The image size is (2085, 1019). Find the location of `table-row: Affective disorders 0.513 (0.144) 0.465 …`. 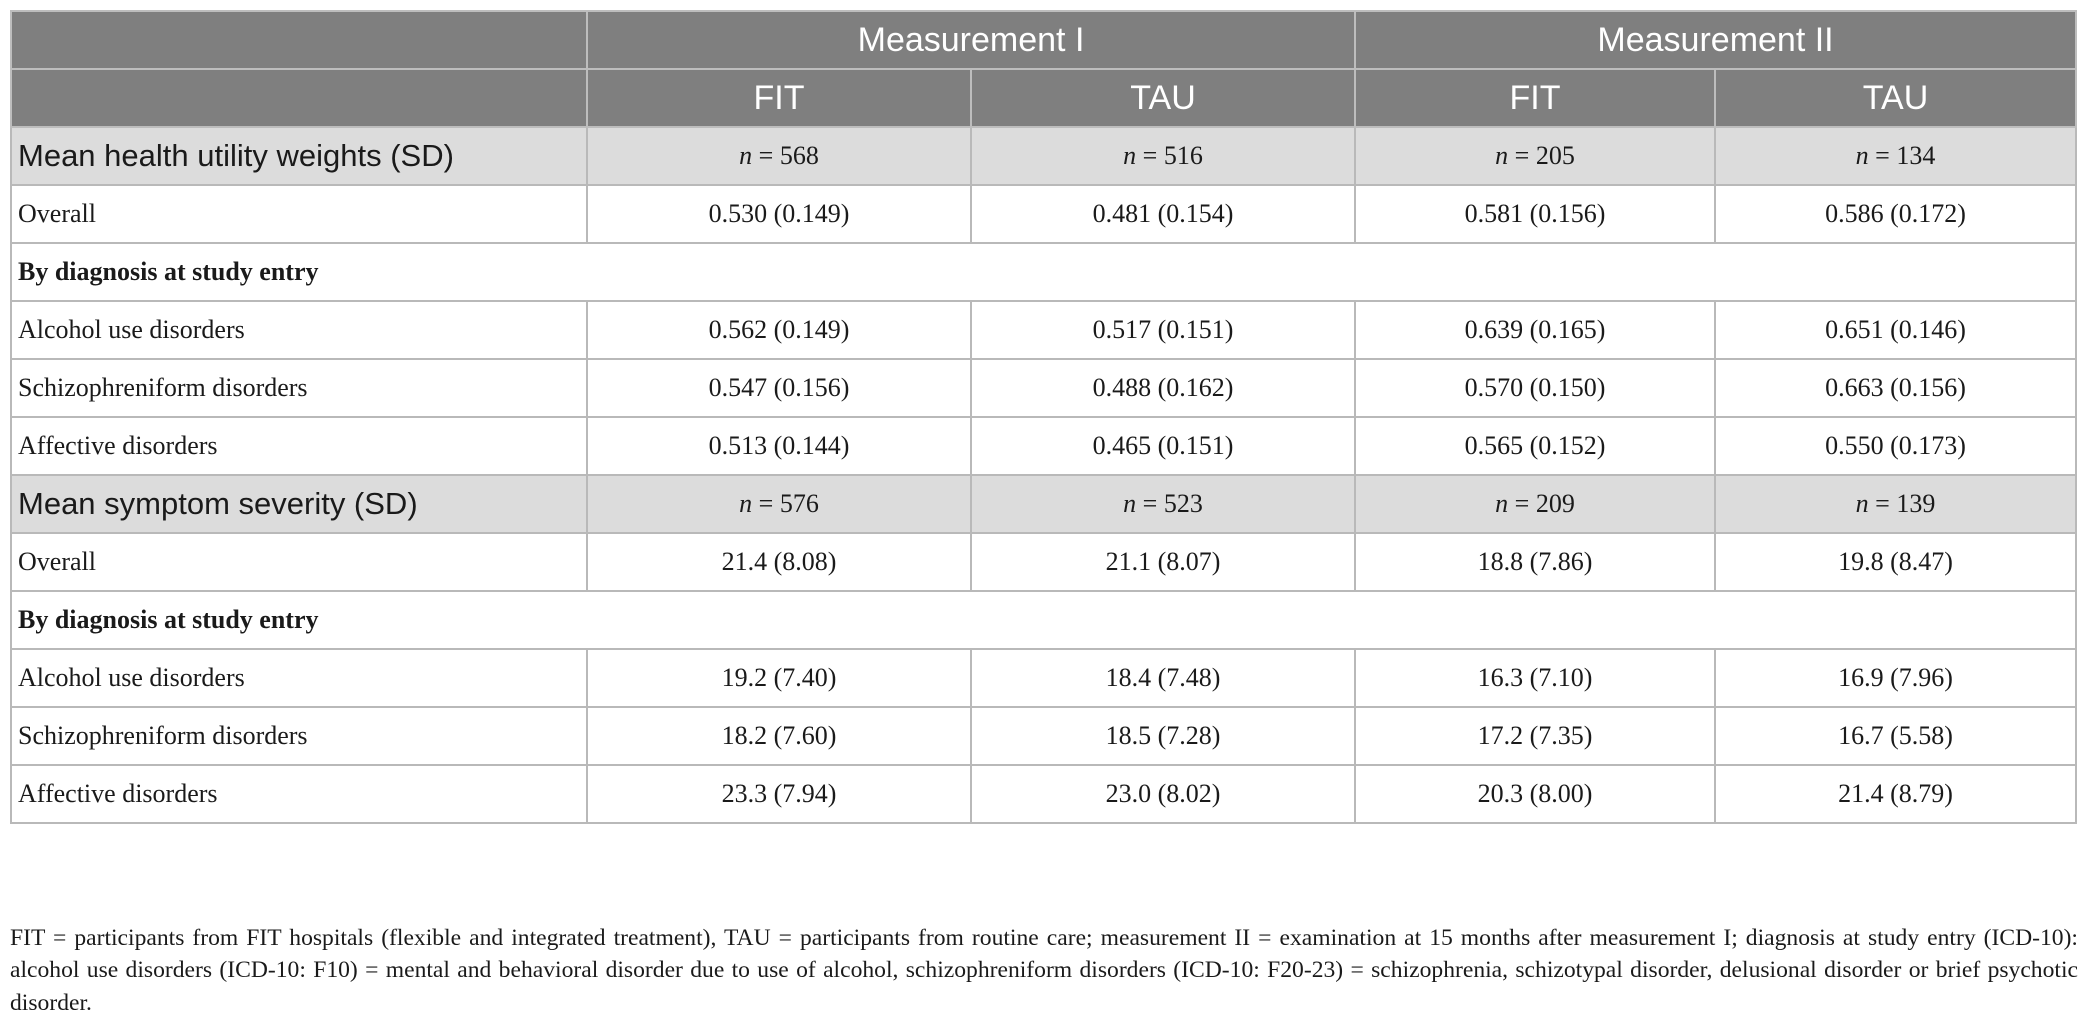

table-row: Affective disorders 0.513 (0.144) 0.465 … is located at coordinates (1044, 446).